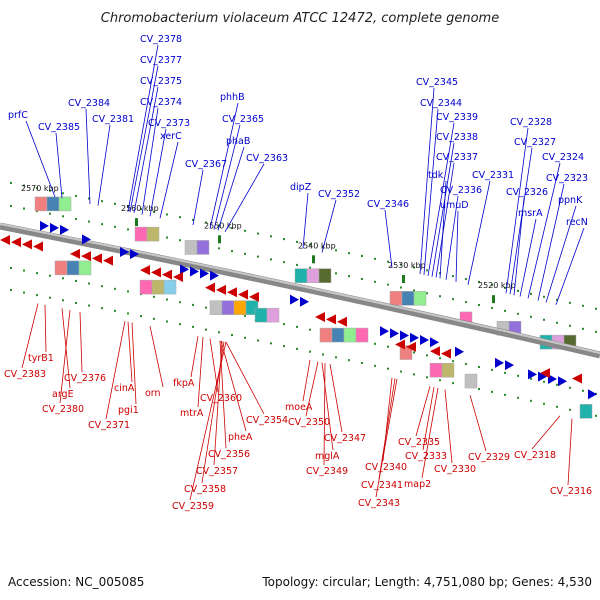  Describe the element at coordinates (41, 358) in the screenshot. I see `bottom-gene-label: tyrB1` at that location.